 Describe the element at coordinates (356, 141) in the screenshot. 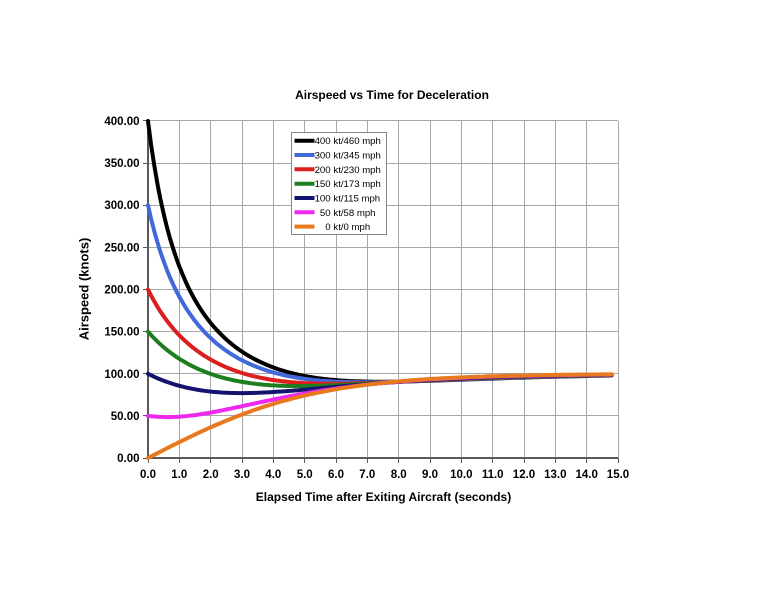

I see `svg-text: kt/460 mph` at that location.